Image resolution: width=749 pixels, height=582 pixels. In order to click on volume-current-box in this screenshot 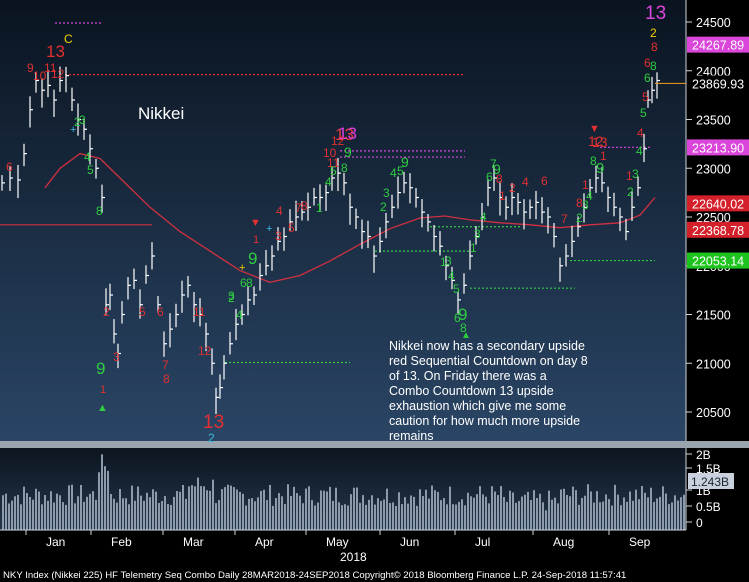, I will do `click(711, 481)`.